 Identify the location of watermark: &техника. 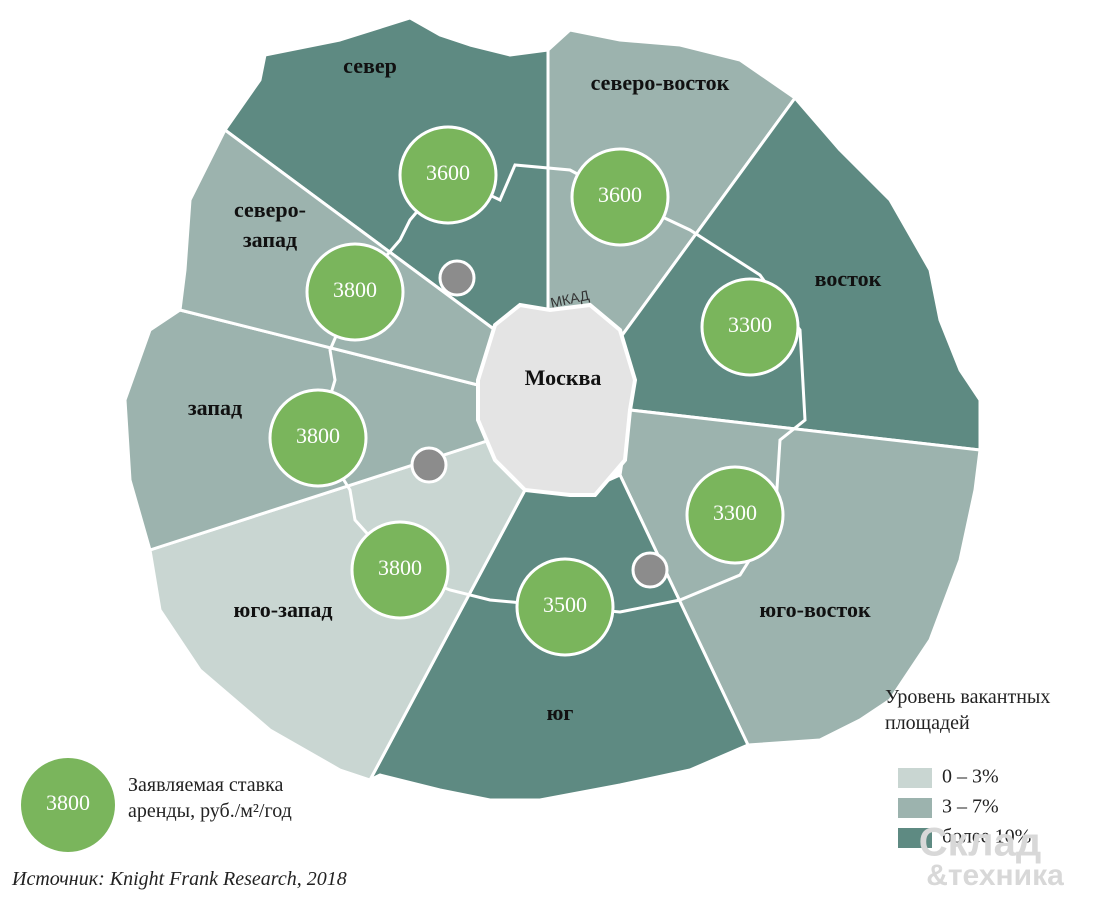
(995, 875).